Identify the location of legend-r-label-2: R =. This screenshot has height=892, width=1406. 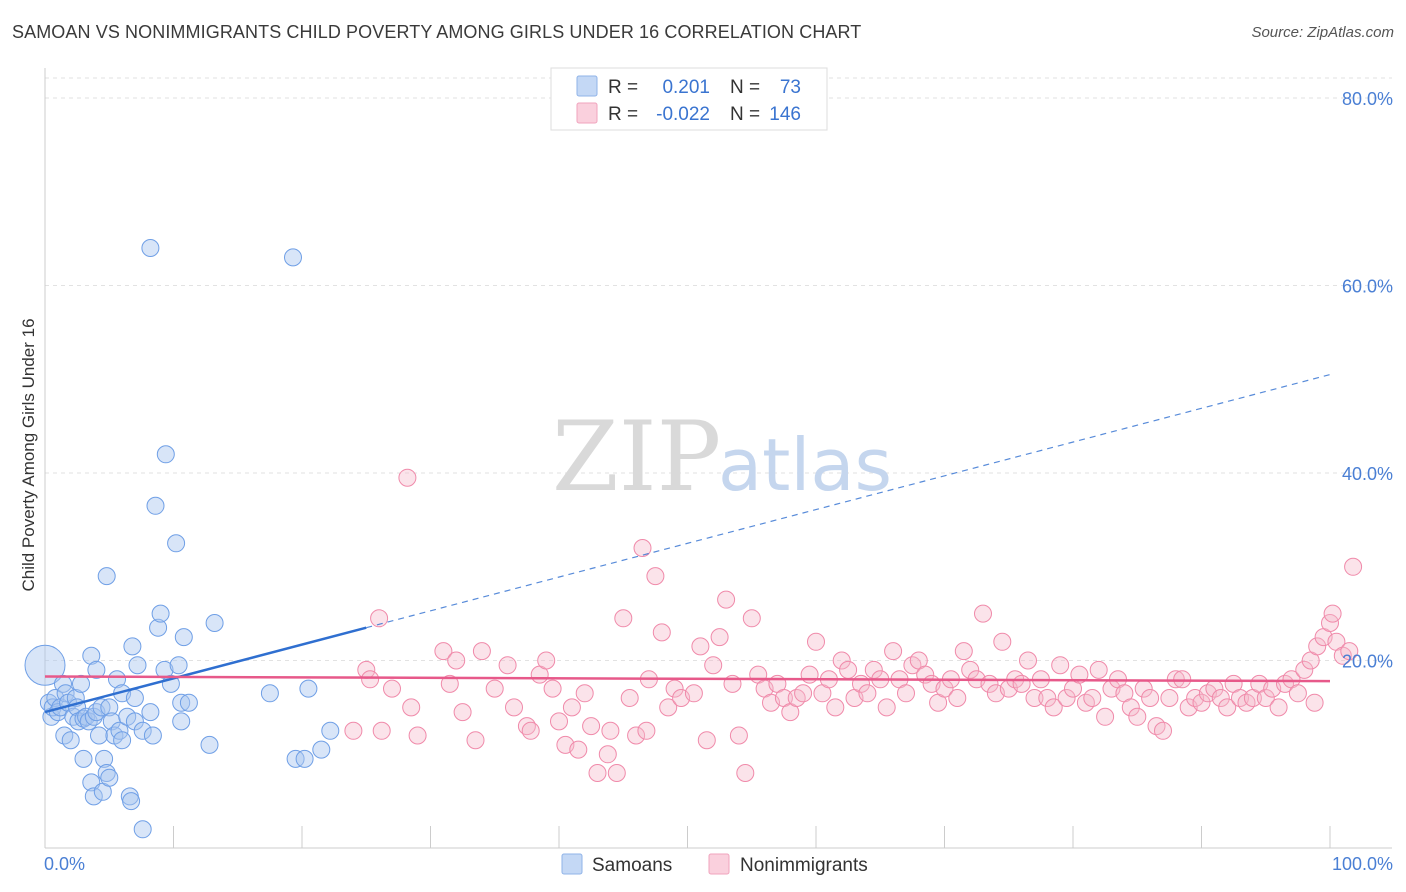
(623, 114).